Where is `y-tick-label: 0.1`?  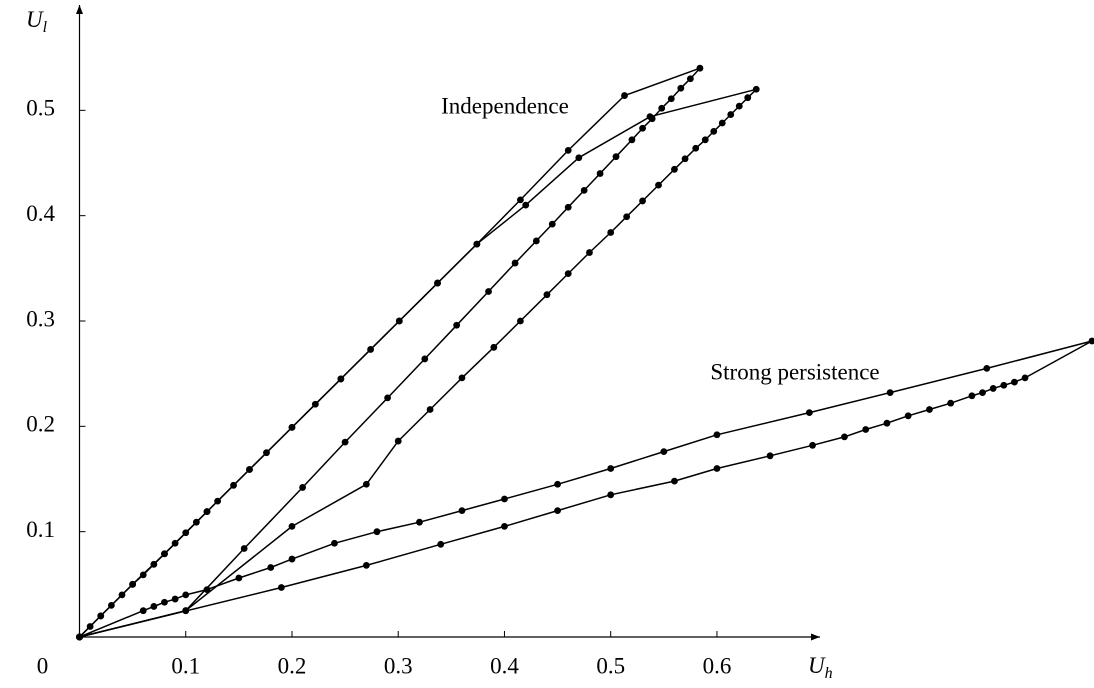 y-tick-label: 0.1 is located at coordinates (40, 529).